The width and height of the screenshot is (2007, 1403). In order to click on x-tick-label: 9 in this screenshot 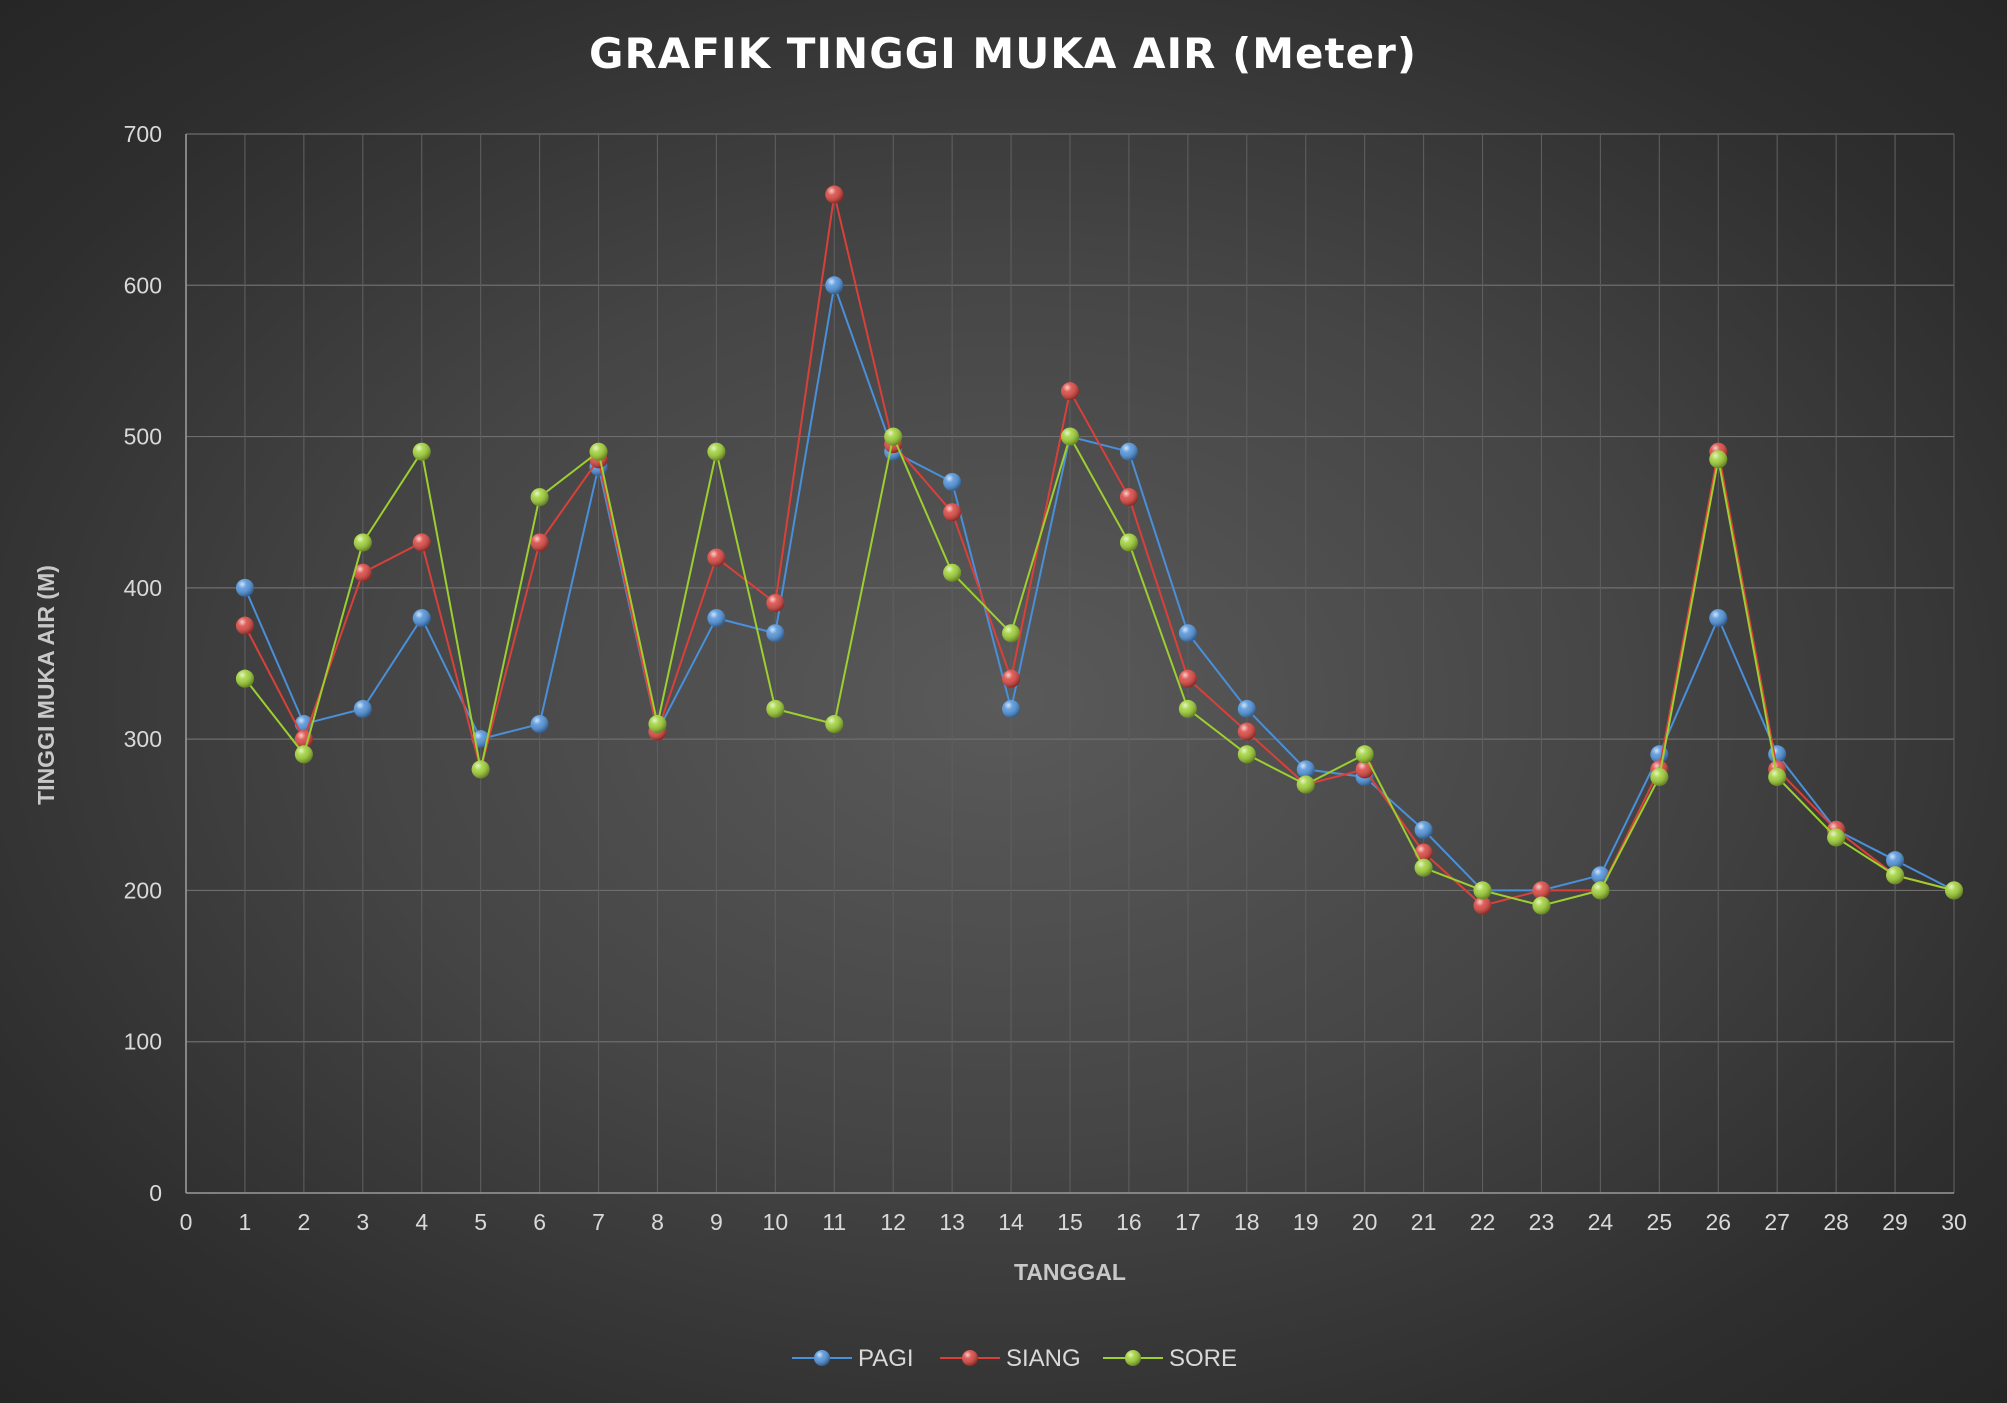, I will do `click(716, 1222)`.